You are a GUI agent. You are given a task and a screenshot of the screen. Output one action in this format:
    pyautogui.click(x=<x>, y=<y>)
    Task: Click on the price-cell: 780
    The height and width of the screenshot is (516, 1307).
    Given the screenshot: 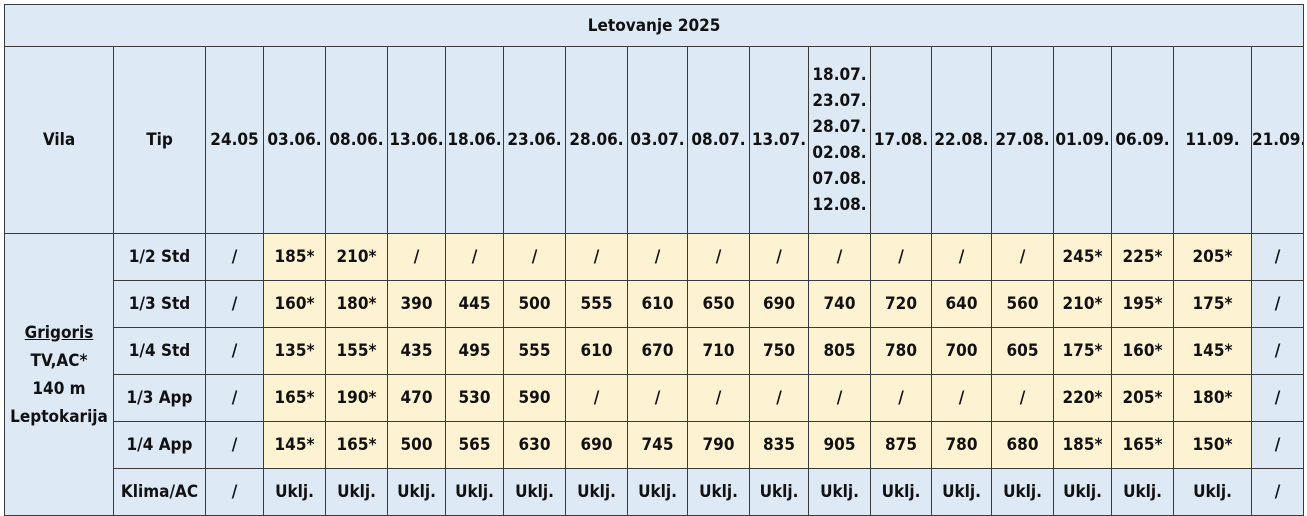 What is the action you would take?
    pyautogui.click(x=901, y=351)
    